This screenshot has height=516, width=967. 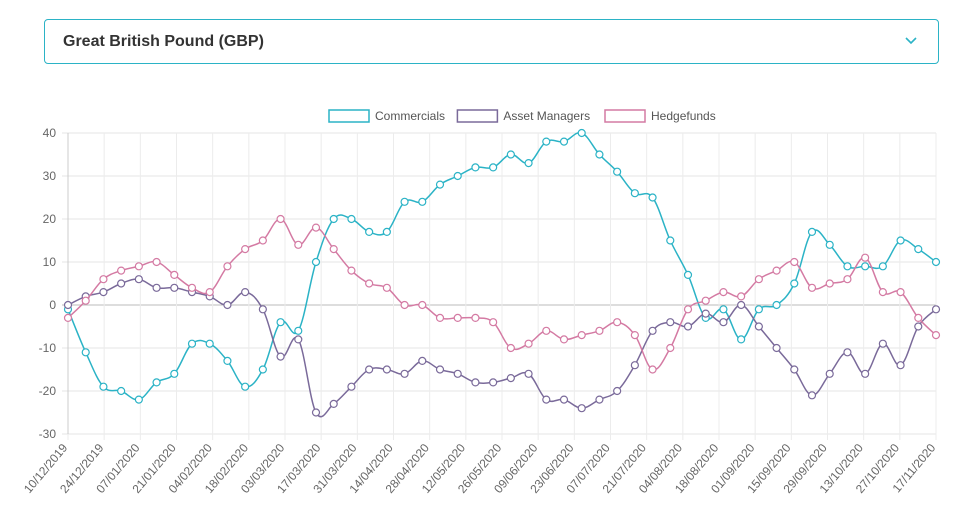 I want to click on chart-legend: Commercials Asset Managers Hedgefunds, so click(x=522, y=116).